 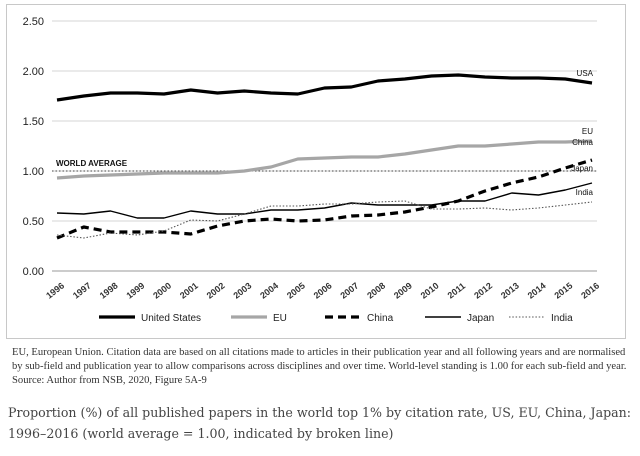 What do you see at coordinates (563, 291) in the screenshot?
I see `x-tick-label: 2015` at bounding box center [563, 291].